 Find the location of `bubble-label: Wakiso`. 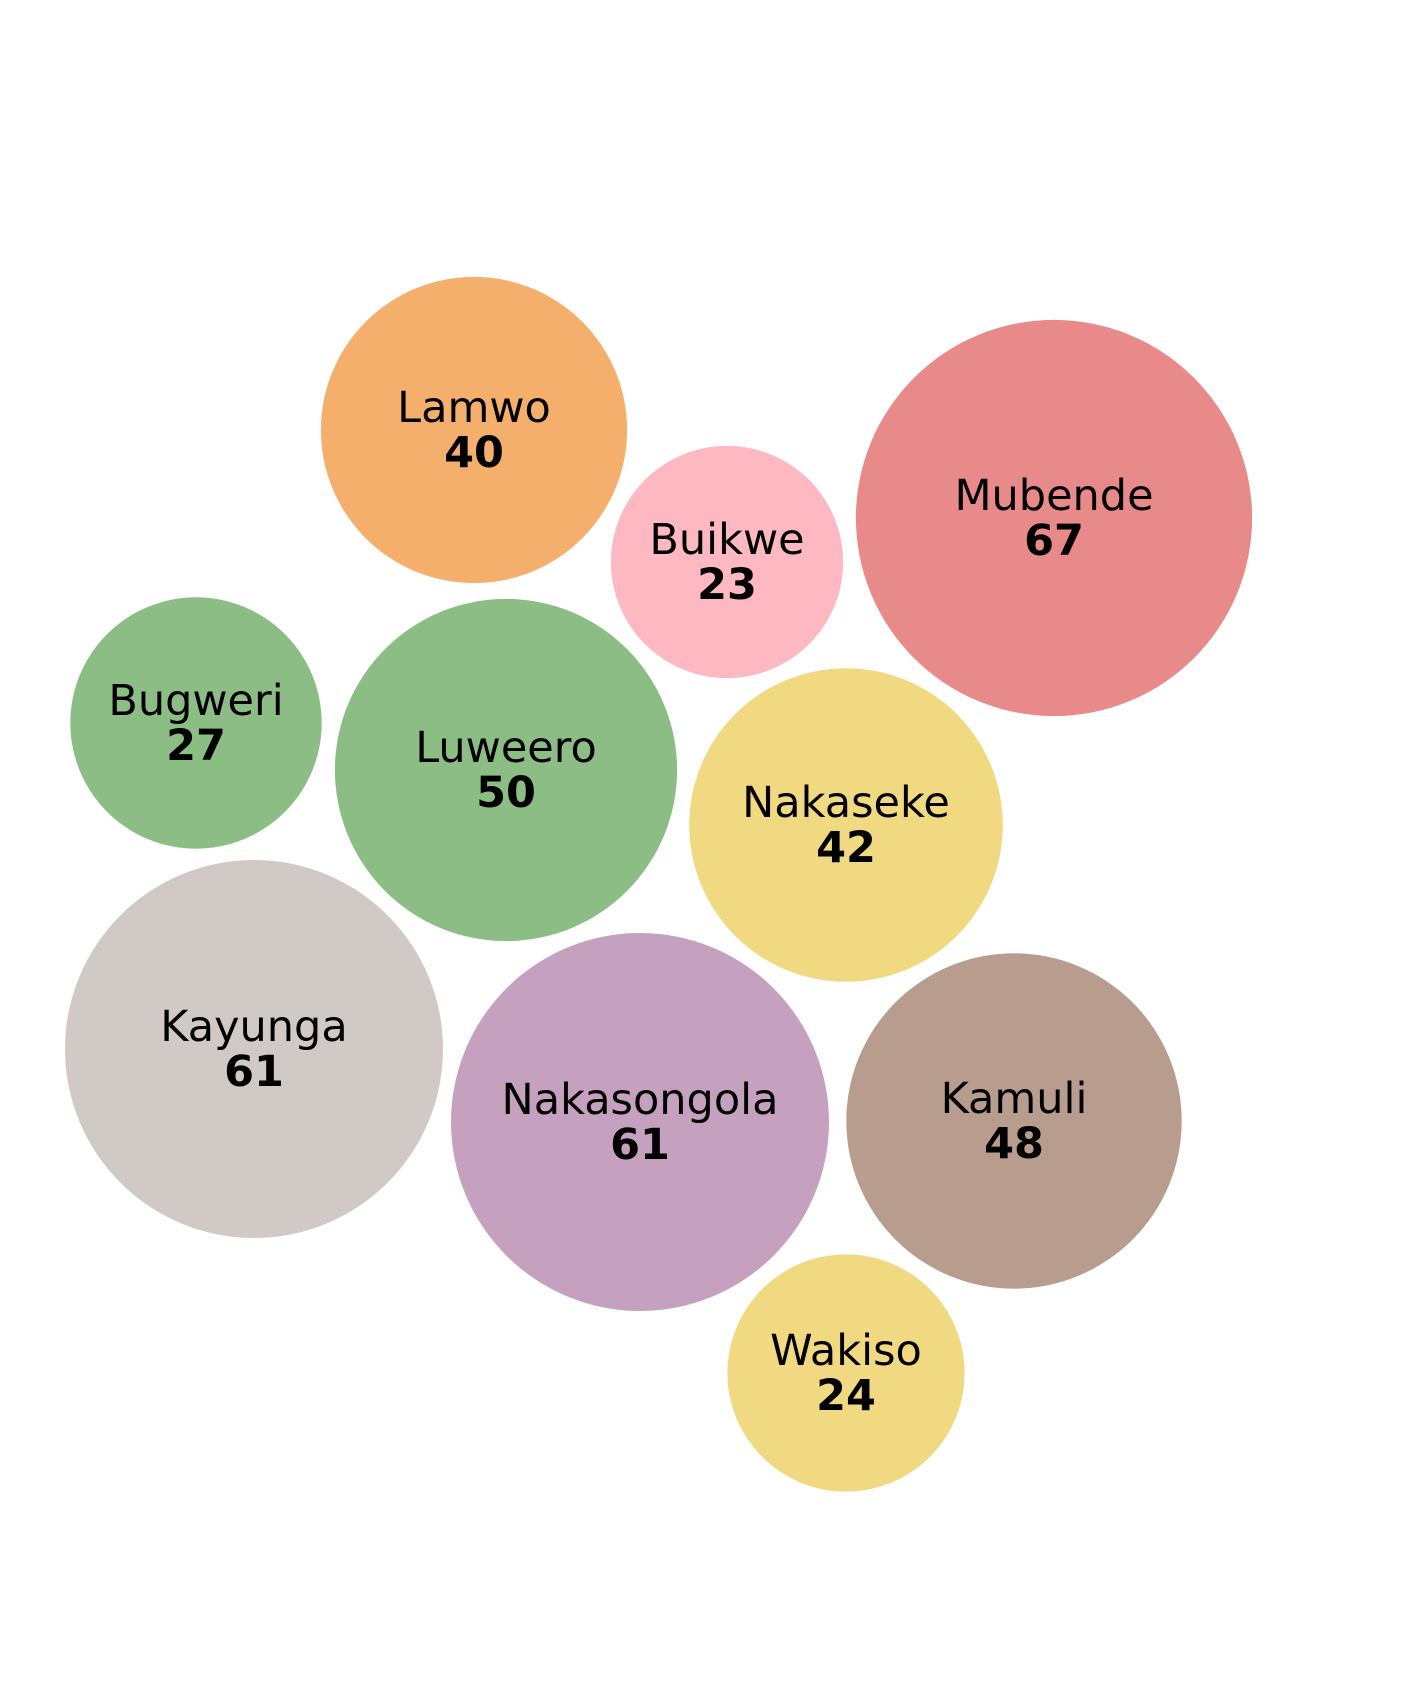

bubble-label: Wakiso is located at coordinates (846, 1351).